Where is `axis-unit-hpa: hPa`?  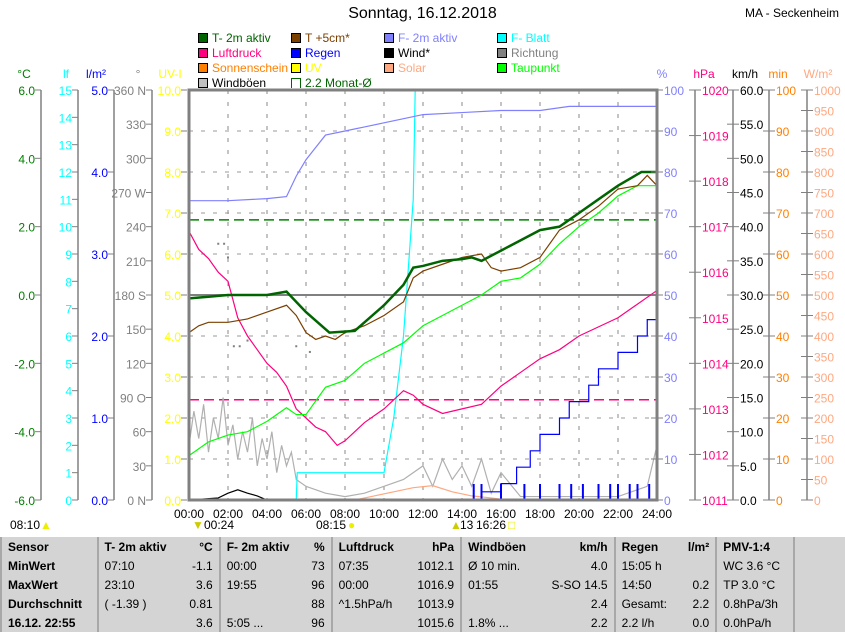 axis-unit-hpa: hPa is located at coordinates (704, 74).